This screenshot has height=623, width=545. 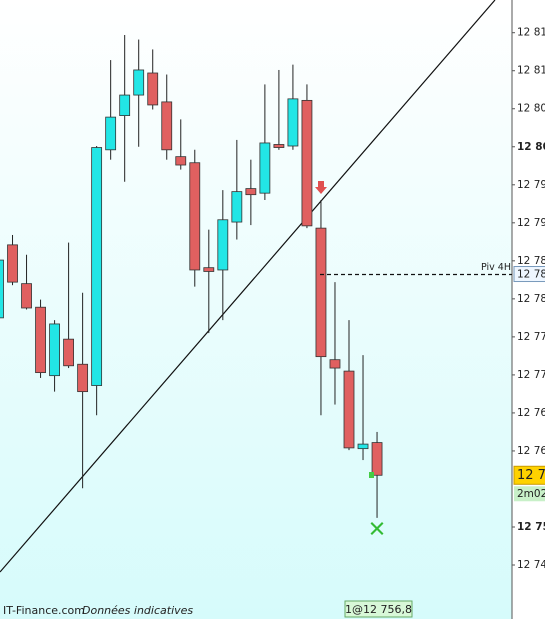 I want to click on buy-marker, so click(x=377, y=528).